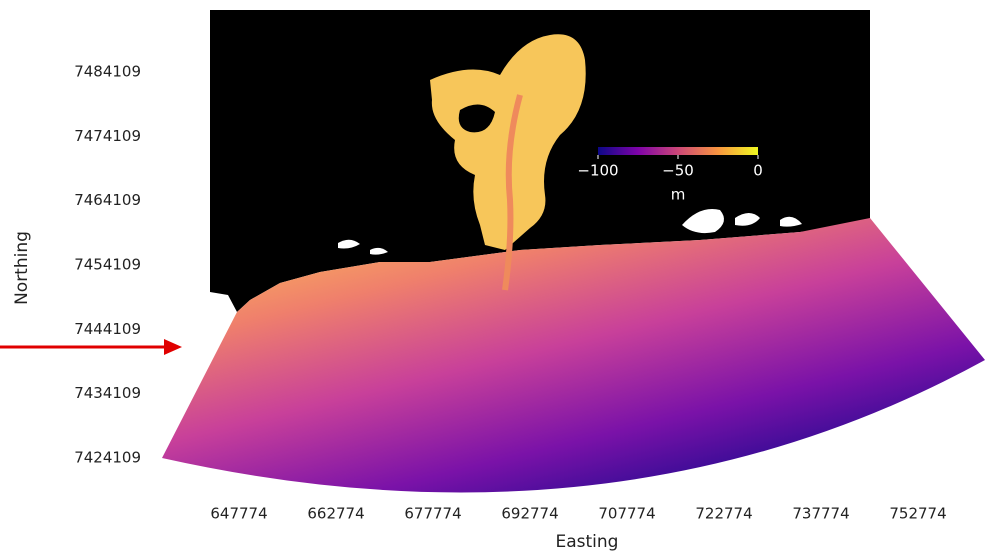 The width and height of the screenshot is (990, 557). I want to click on x-tick-label: 737774, so click(820, 514).